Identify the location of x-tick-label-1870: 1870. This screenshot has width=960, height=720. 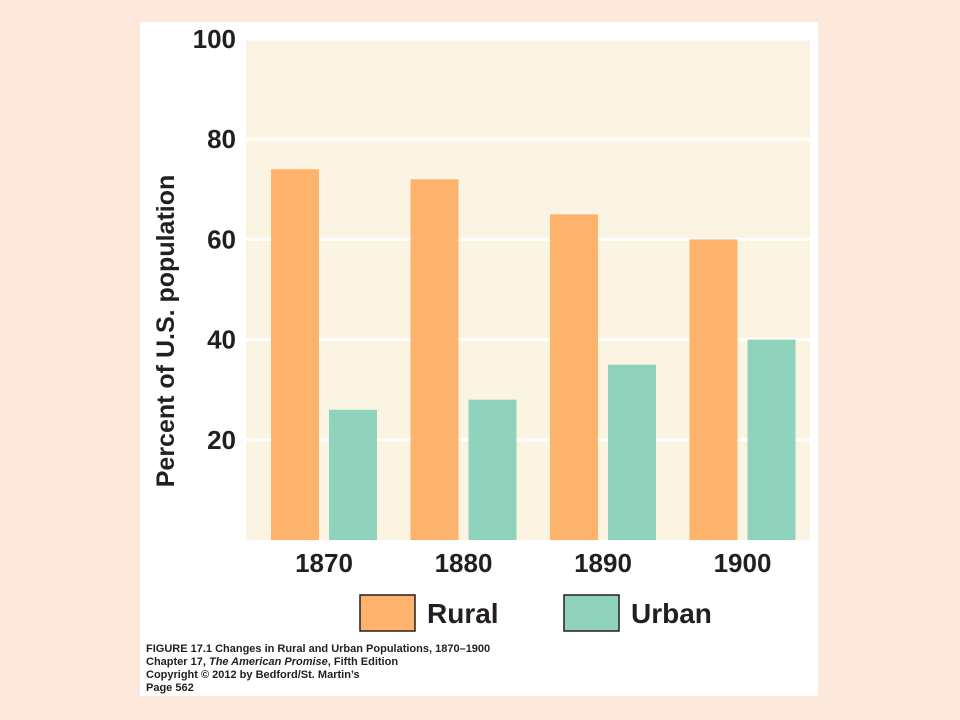
(324, 563).